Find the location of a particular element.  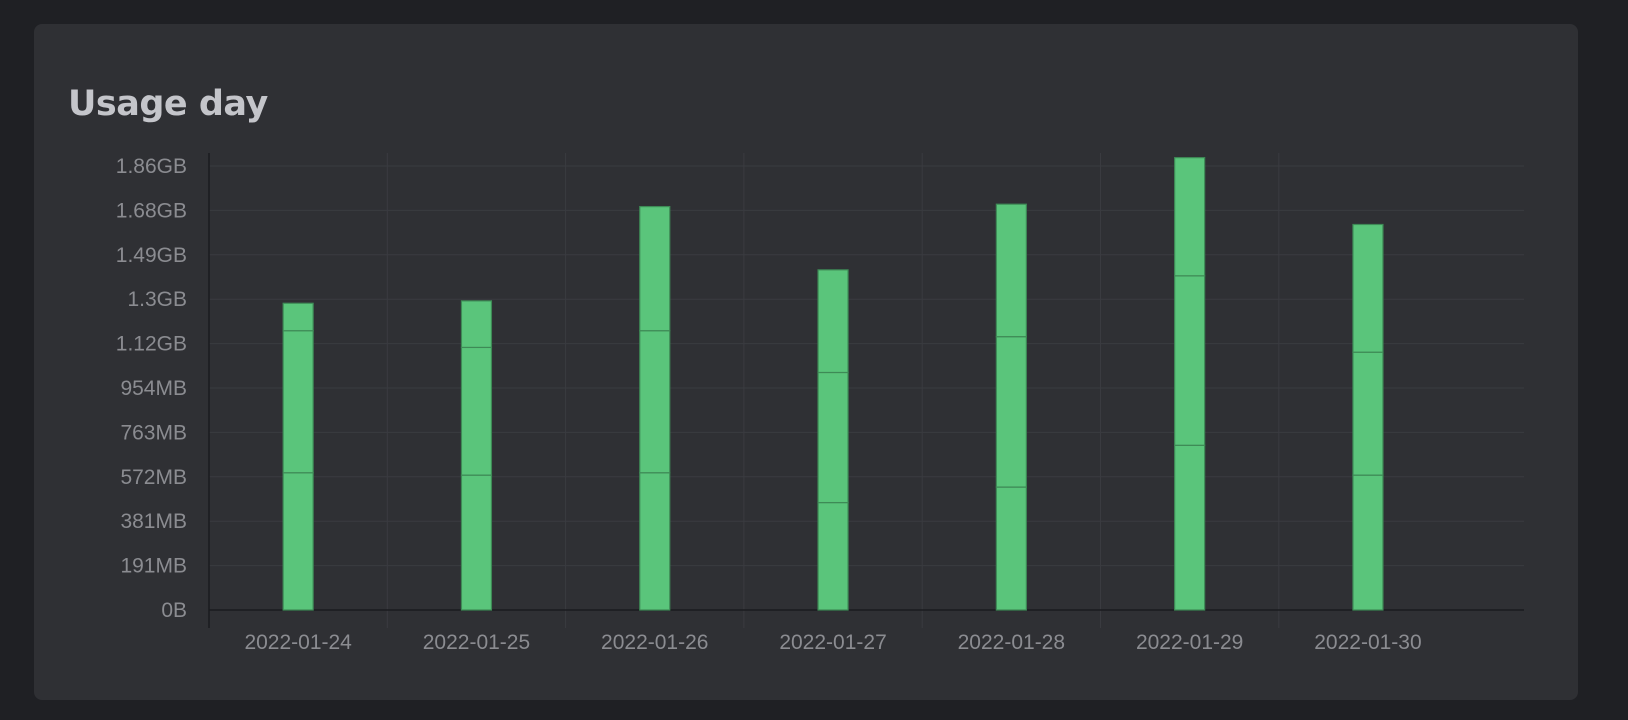

x-tick-label: 2022-01-25 is located at coordinates (476, 642).